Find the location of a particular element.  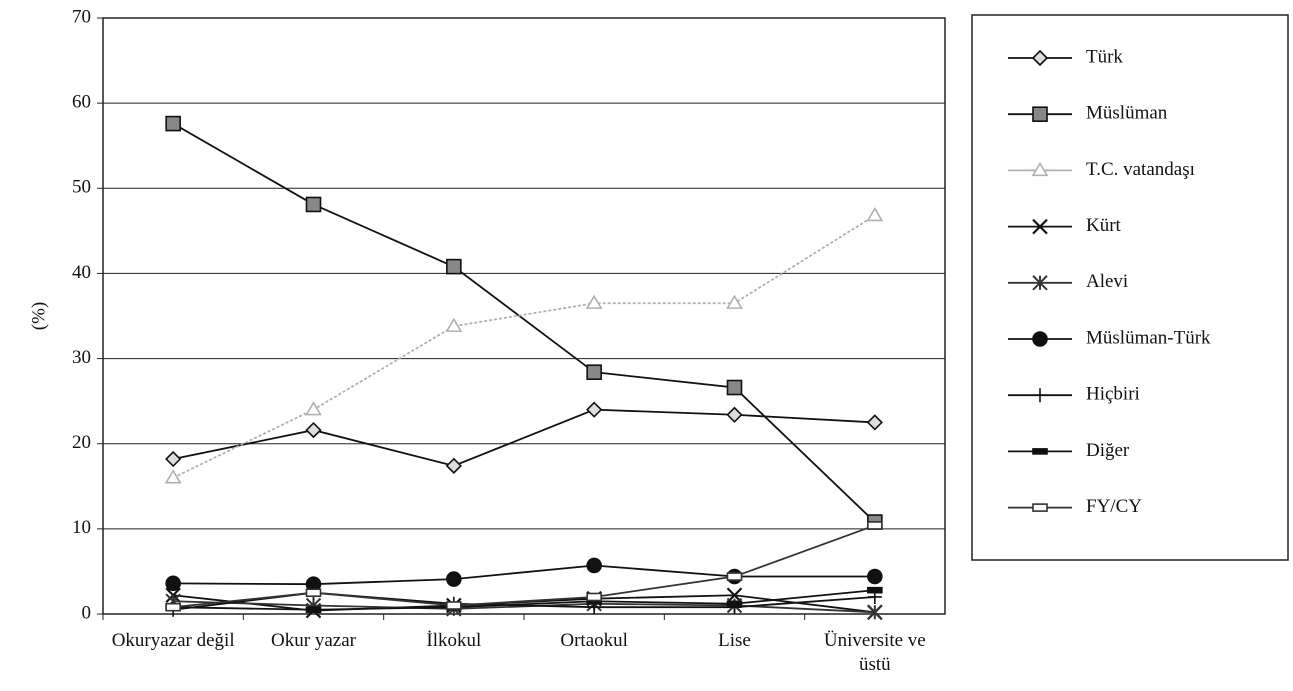

legend-label: Alevi is located at coordinates (1107, 281).